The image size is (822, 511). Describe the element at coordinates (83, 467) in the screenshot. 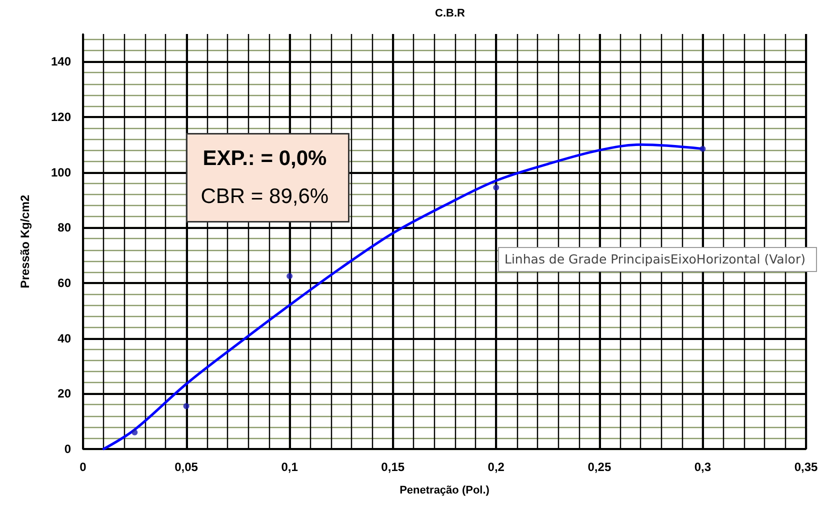

I see `x-tick-label: 0` at that location.